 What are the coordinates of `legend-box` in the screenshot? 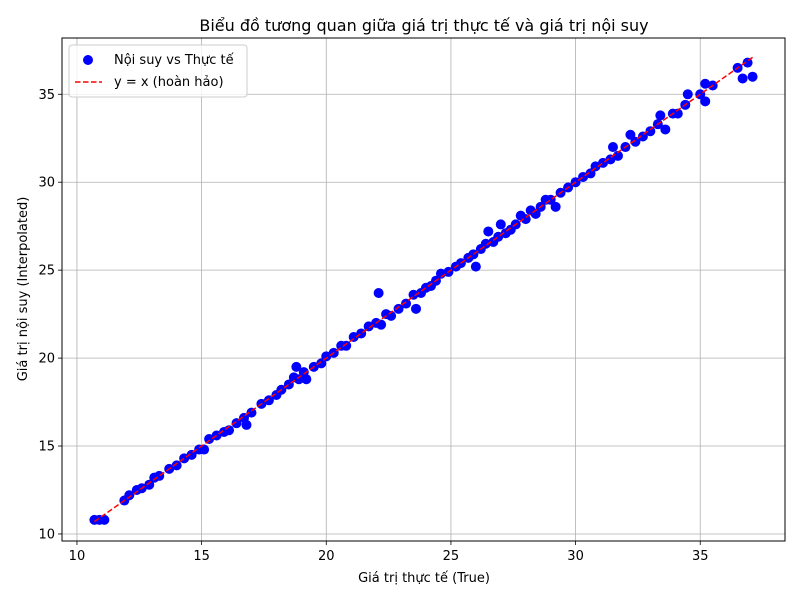 It's located at (158, 71).